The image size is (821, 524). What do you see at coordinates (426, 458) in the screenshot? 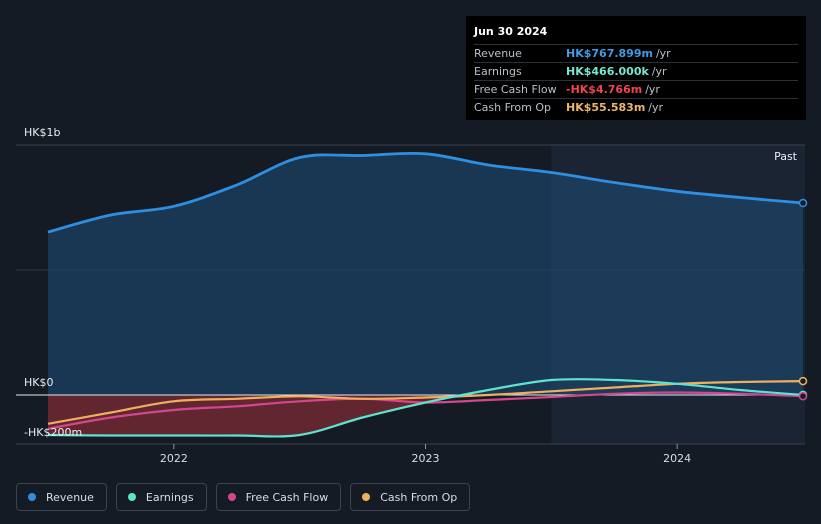
I see `x-tick-label: 2023` at bounding box center [426, 458].